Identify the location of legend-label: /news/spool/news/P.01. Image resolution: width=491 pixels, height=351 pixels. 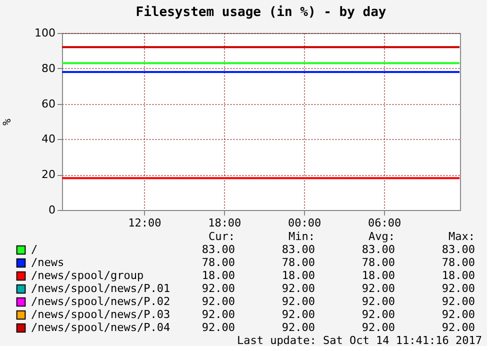
(100, 288).